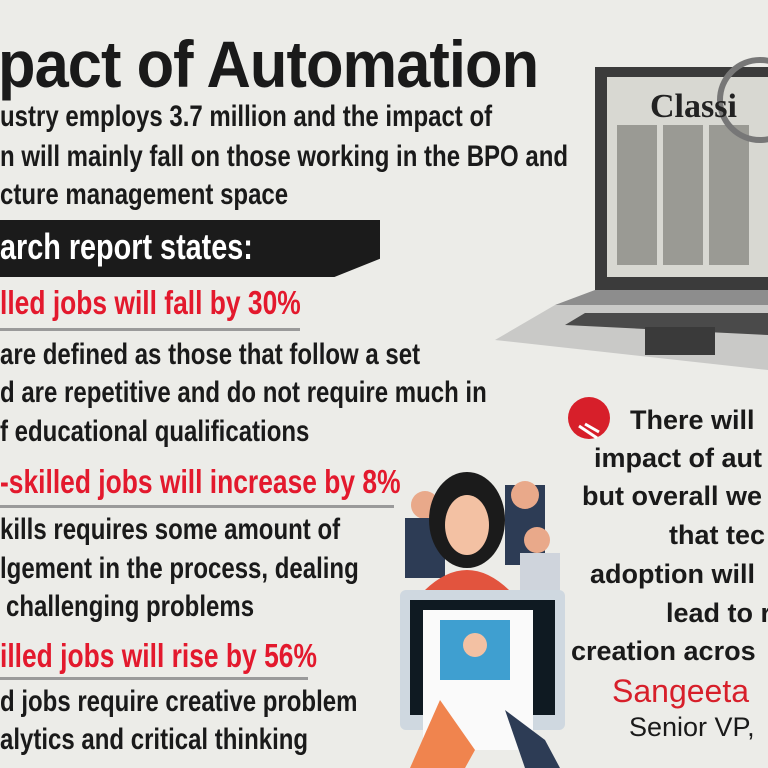 The width and height of the screenshot is (768, 768). I want to click on finding-heading: -skilled jobs will increase by 8%, so click(200, 481).